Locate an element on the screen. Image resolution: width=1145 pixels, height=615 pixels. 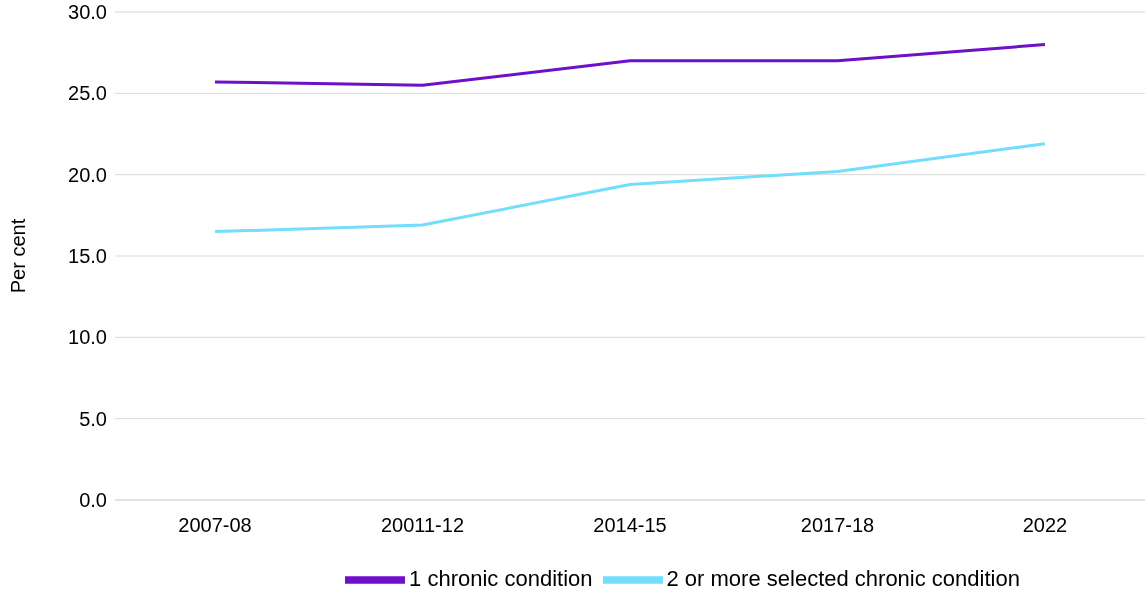
y-tick-label: 30.0 is located at coordinates (87, 12).